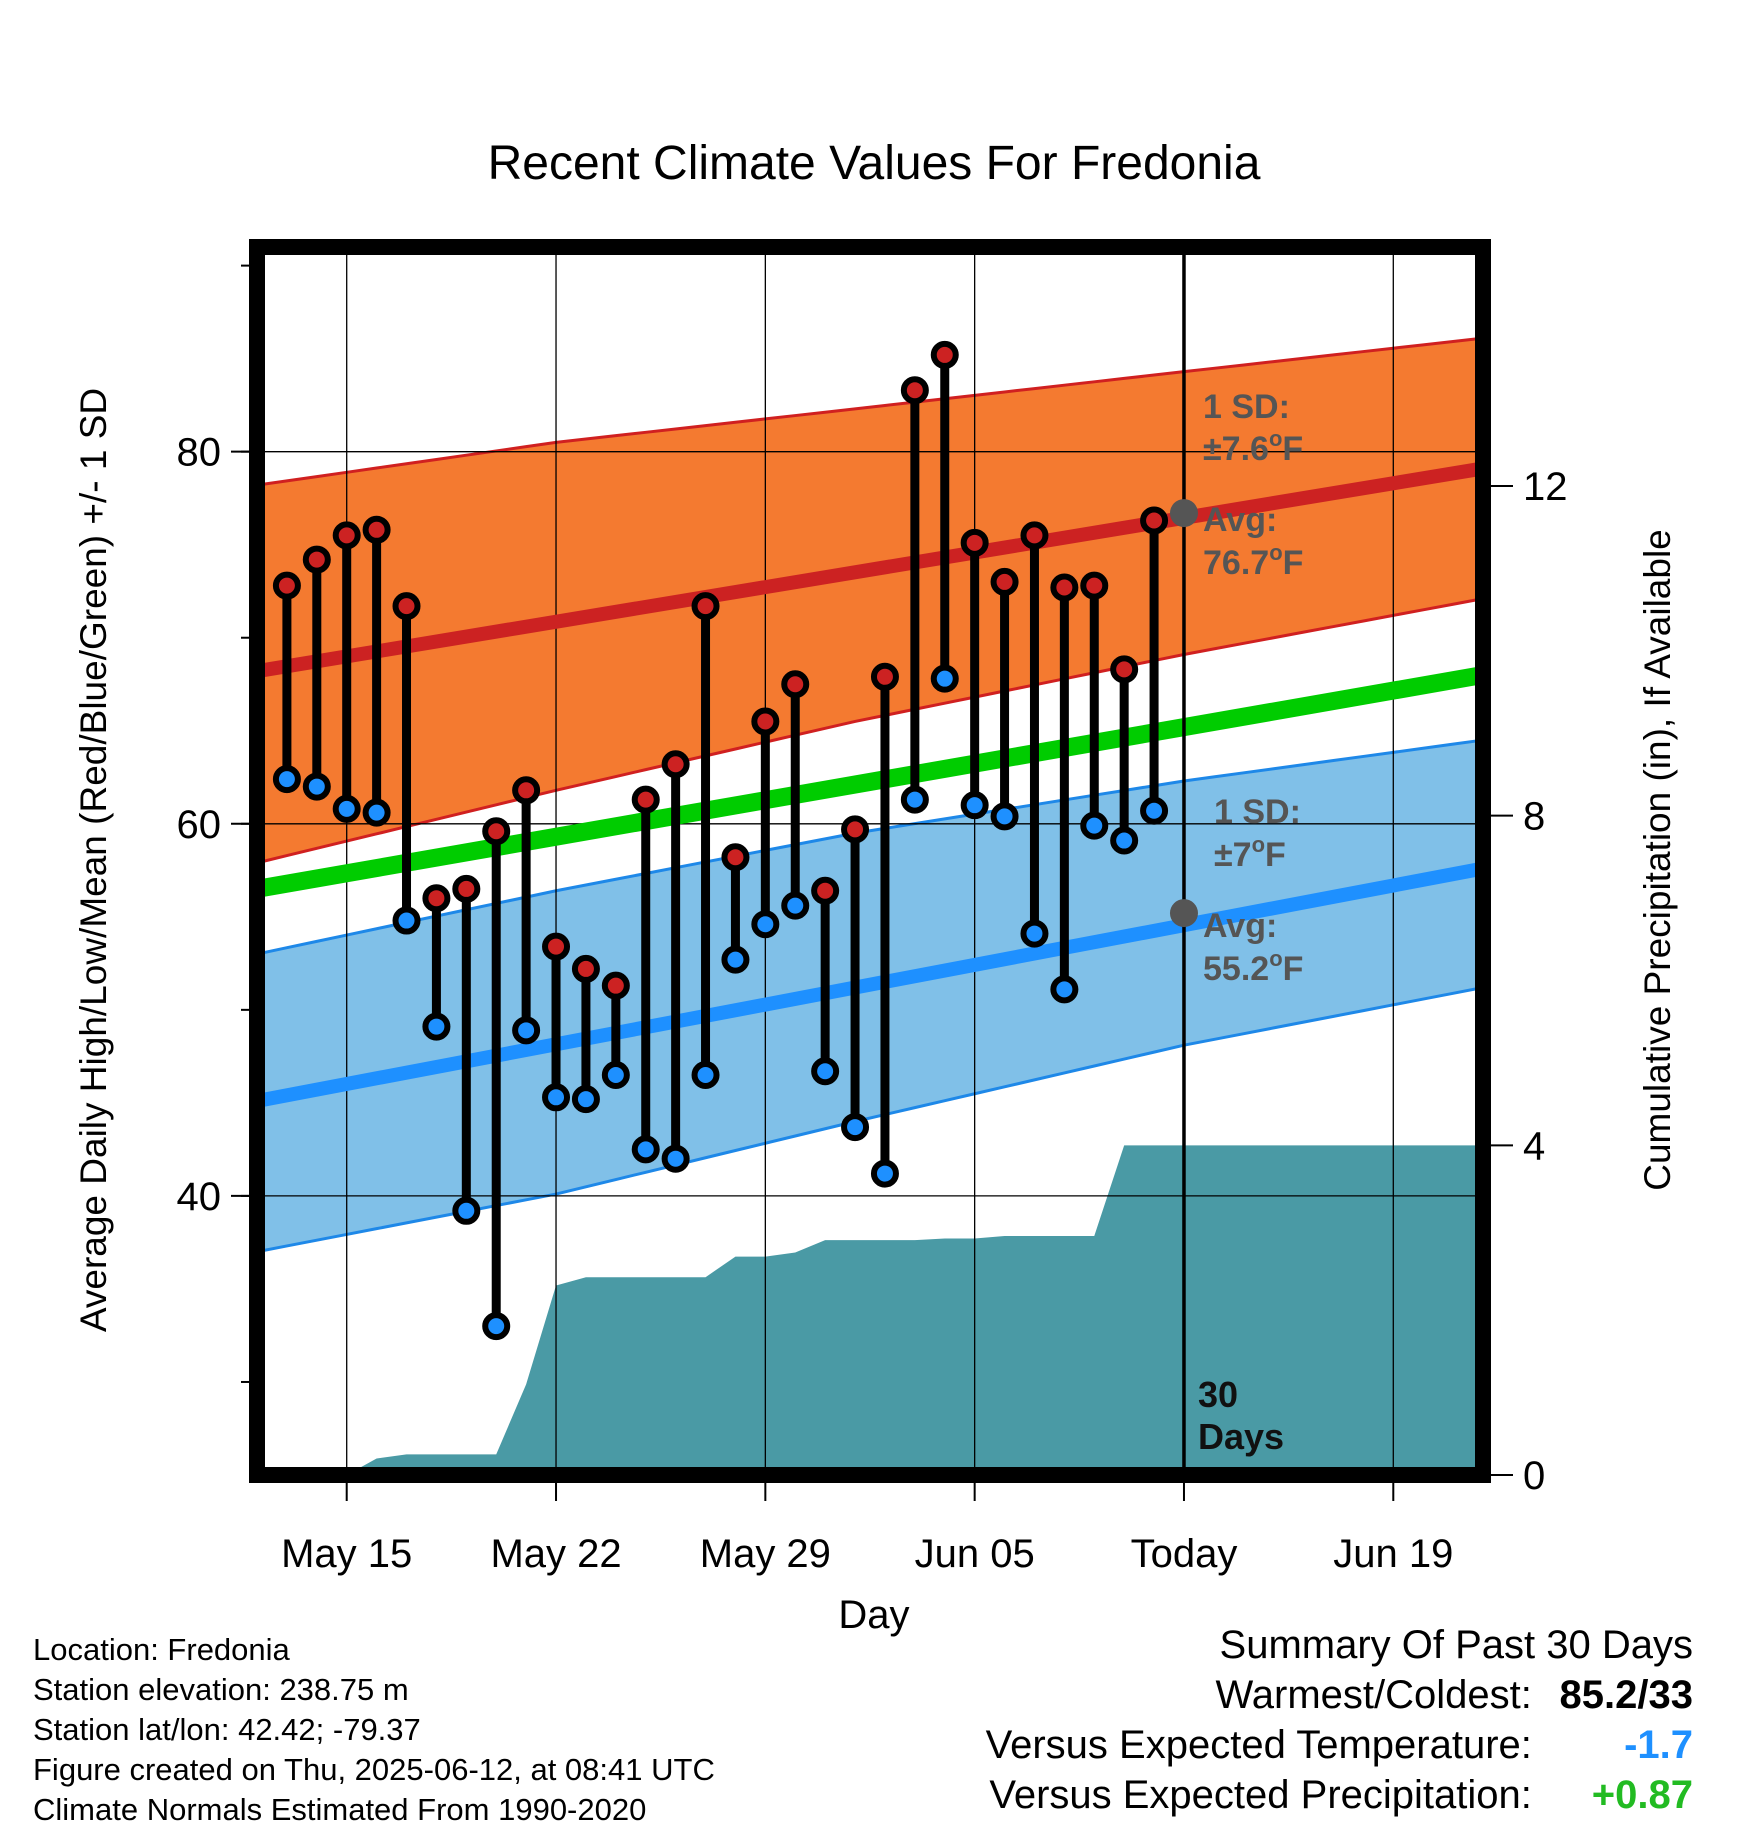 This screenshot has height=1830, width=1748. I want to click on low-sd-value: ±7oF, so click(1250, 853).